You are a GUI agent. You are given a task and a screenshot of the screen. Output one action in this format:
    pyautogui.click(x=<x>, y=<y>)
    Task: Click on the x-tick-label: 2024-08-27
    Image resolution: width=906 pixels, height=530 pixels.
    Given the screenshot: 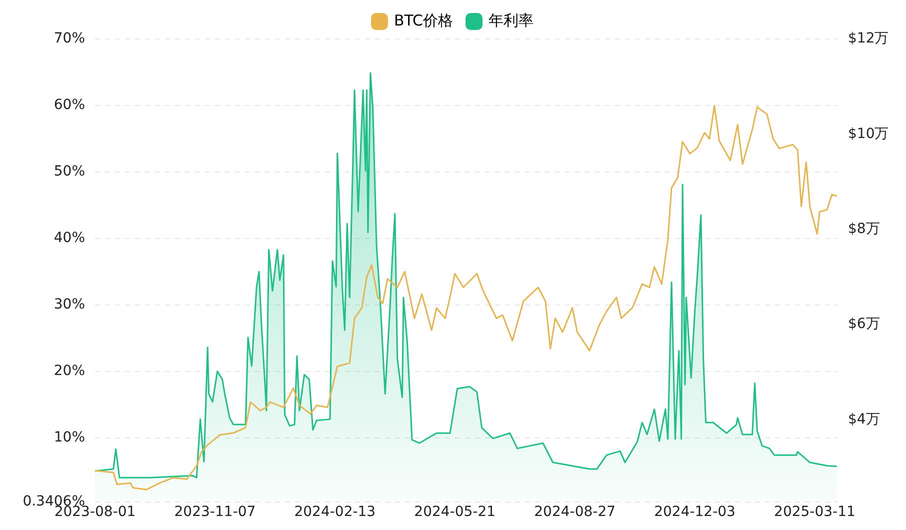 What is the action you would take?
    pyautogui.click(x=575, y=512)
    